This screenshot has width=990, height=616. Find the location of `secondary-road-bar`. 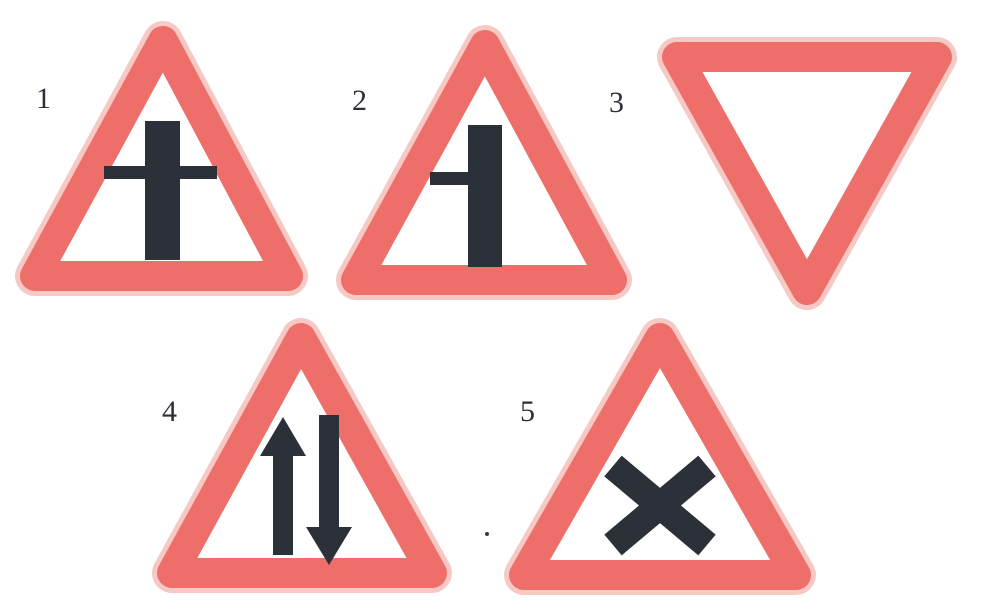

secondary-road-bar is located at coordinates (160, 172).